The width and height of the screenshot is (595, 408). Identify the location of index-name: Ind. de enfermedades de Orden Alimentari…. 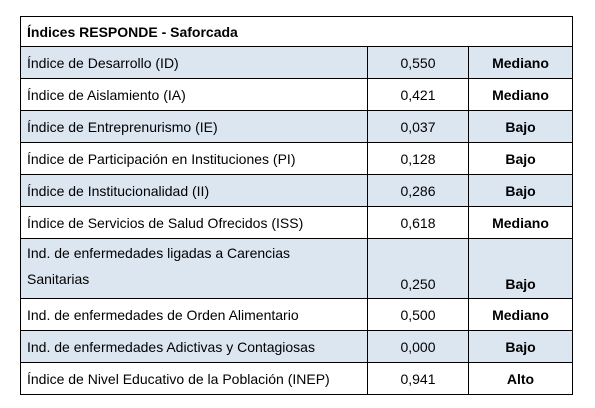
(163, 314).